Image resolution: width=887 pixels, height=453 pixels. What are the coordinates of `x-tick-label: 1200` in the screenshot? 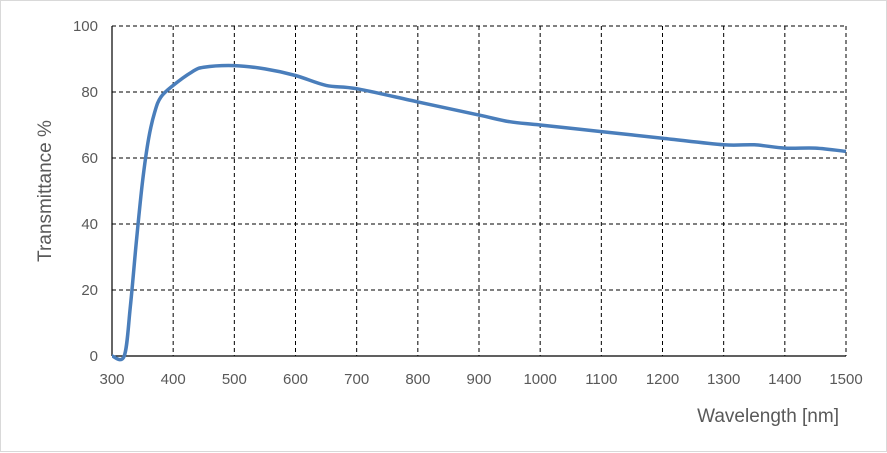 It's located at (662, 379).